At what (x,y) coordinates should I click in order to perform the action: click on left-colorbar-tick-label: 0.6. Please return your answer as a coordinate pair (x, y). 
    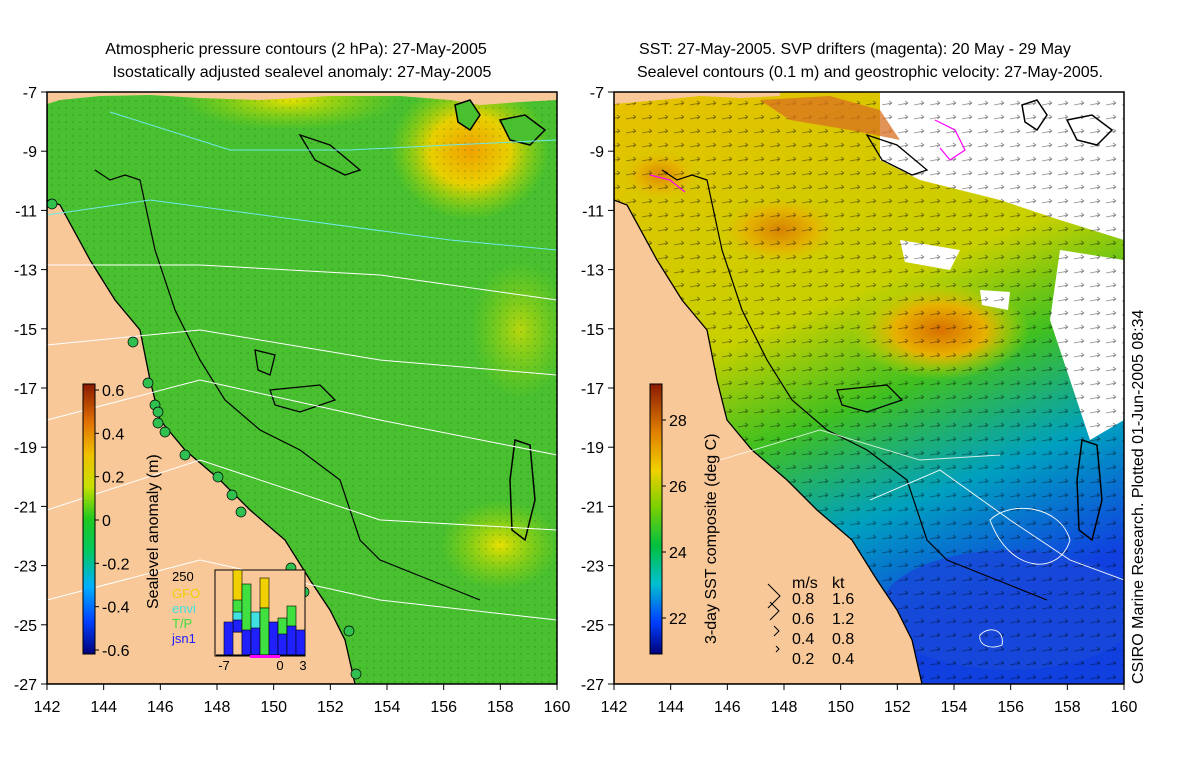
    Looking at the image, I should click on (113, 391).